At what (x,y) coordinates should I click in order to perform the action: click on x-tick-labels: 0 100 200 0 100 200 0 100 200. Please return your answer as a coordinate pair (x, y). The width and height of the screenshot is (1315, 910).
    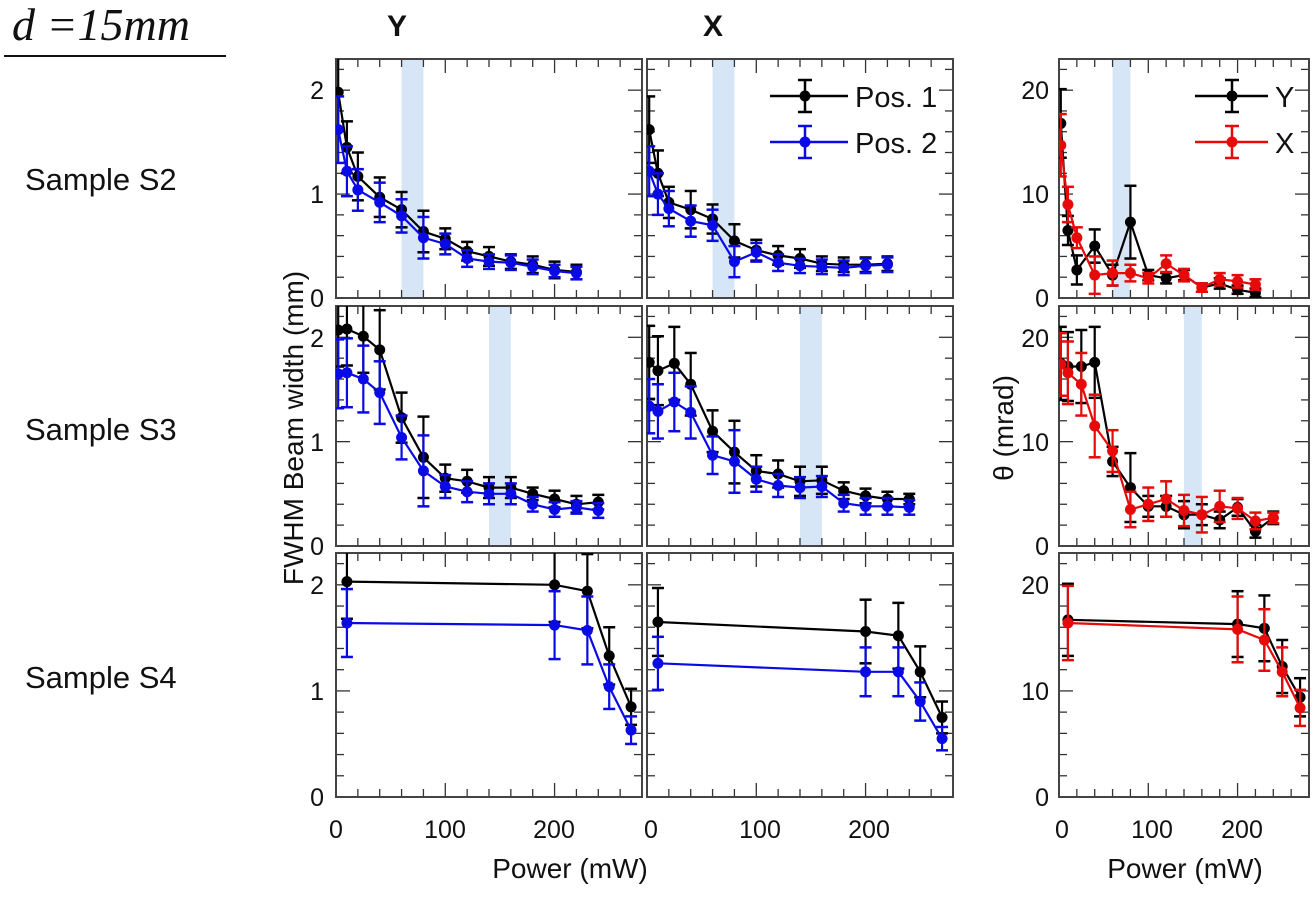
    Looking at the image, I should click on (796, 830).